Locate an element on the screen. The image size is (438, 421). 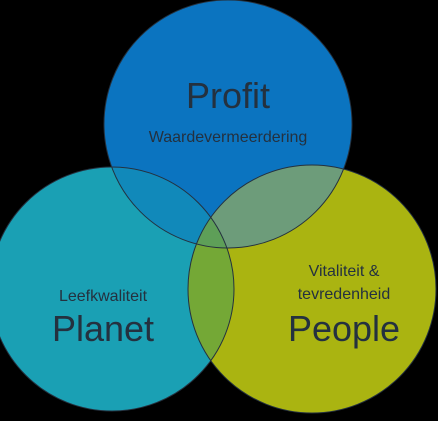
planet-subtitle: Leefkwaliteit is located at coordinates (103, 296).